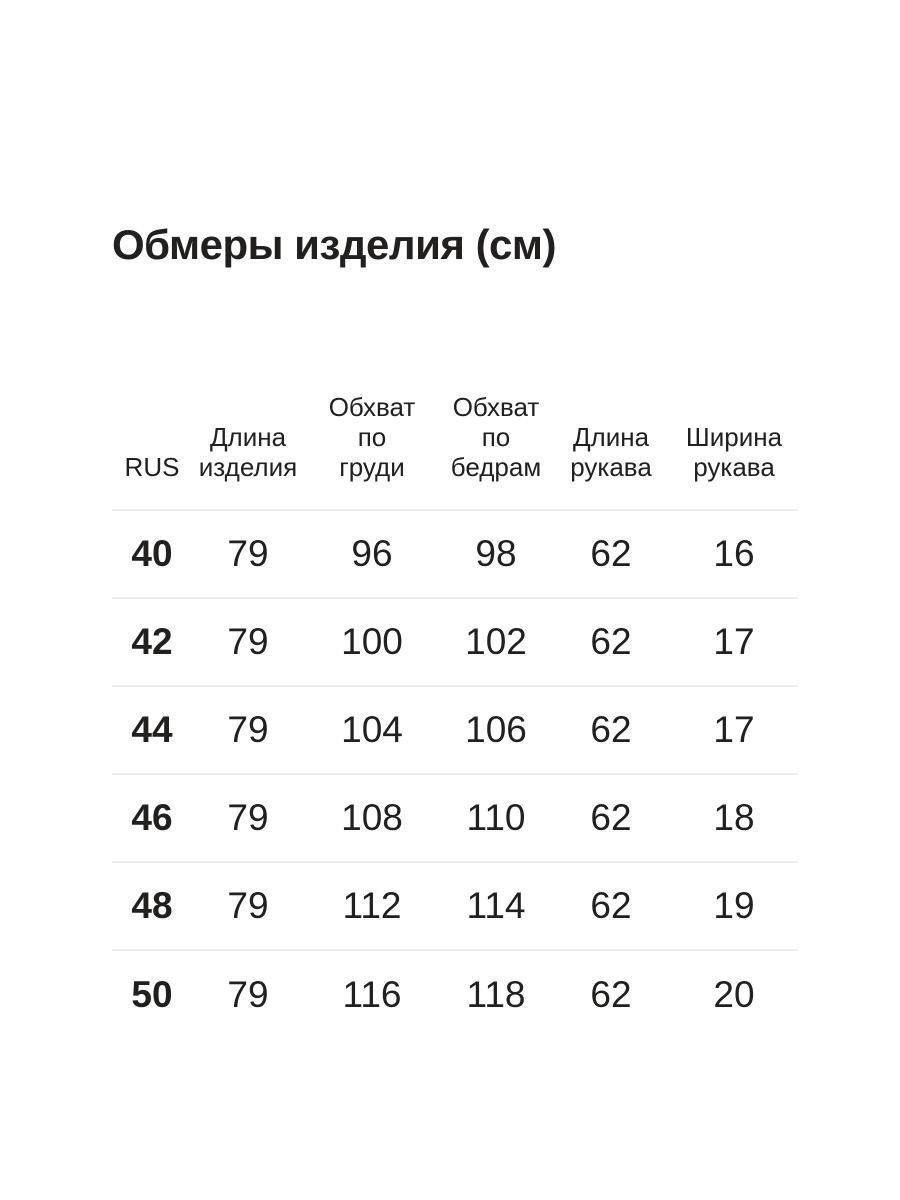 This screenshot has height=1200, width=900. Describe the element at coordinates (496, 994) in the screenshot. I see `cell-hip-girth: 118` at that location.